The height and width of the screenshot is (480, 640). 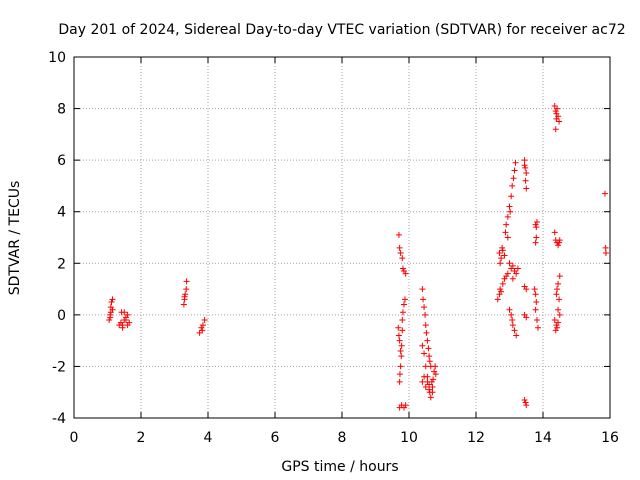 I want to click on x-tick-label: 12, so click(x=476, y=438).